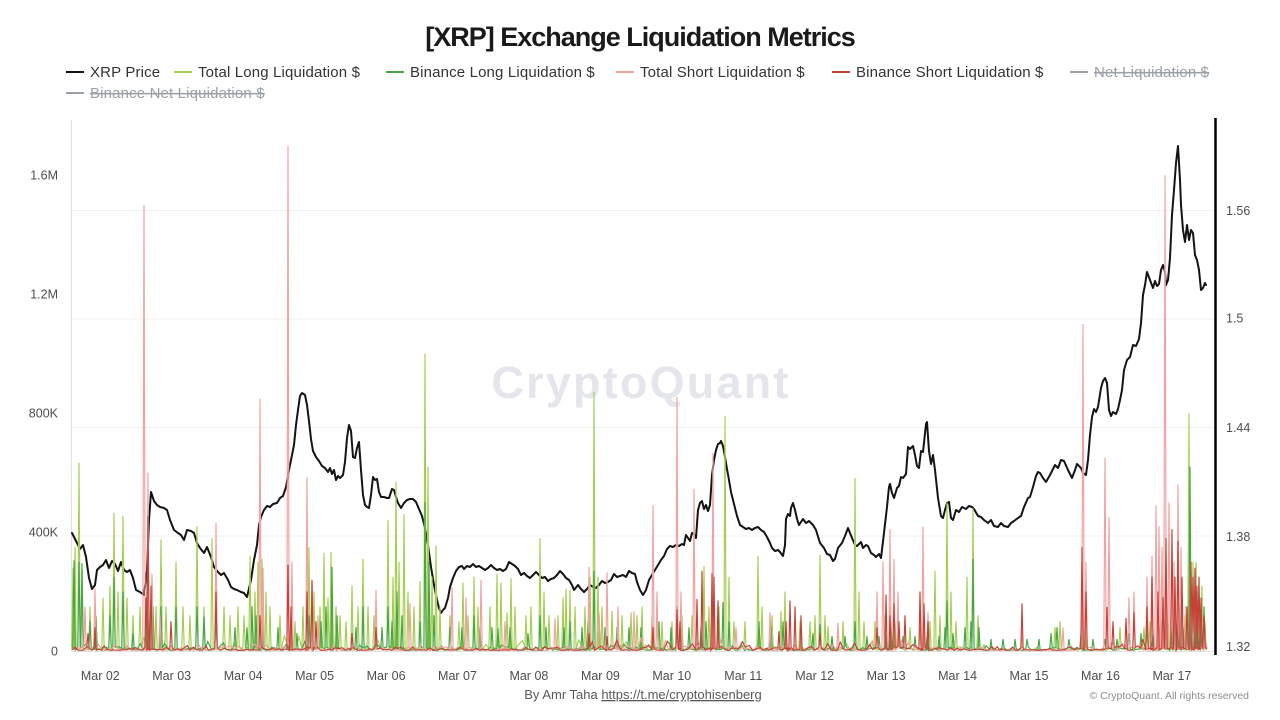 The image size is (1280, 720). What do you see at coordinates (386, 676) in the screenshot?
I see `svg-text: Mar 06` at bounding box center [386, 676].